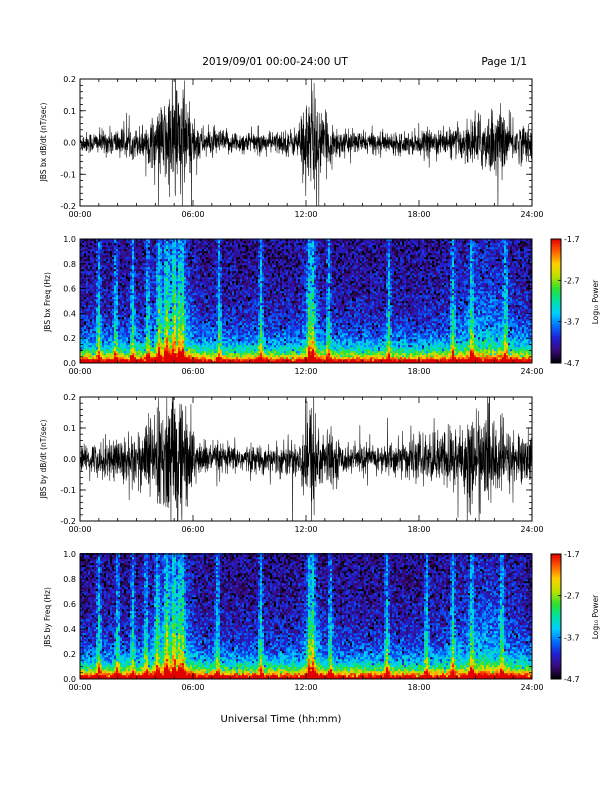 This screenshot has width=612, height=792. What do you see at coordinates (43, 460) in the screenshot?
I see `by-dbdt-ylabel: JBS by dB/dt (nT/sec)` at bounding box center [43, 460].